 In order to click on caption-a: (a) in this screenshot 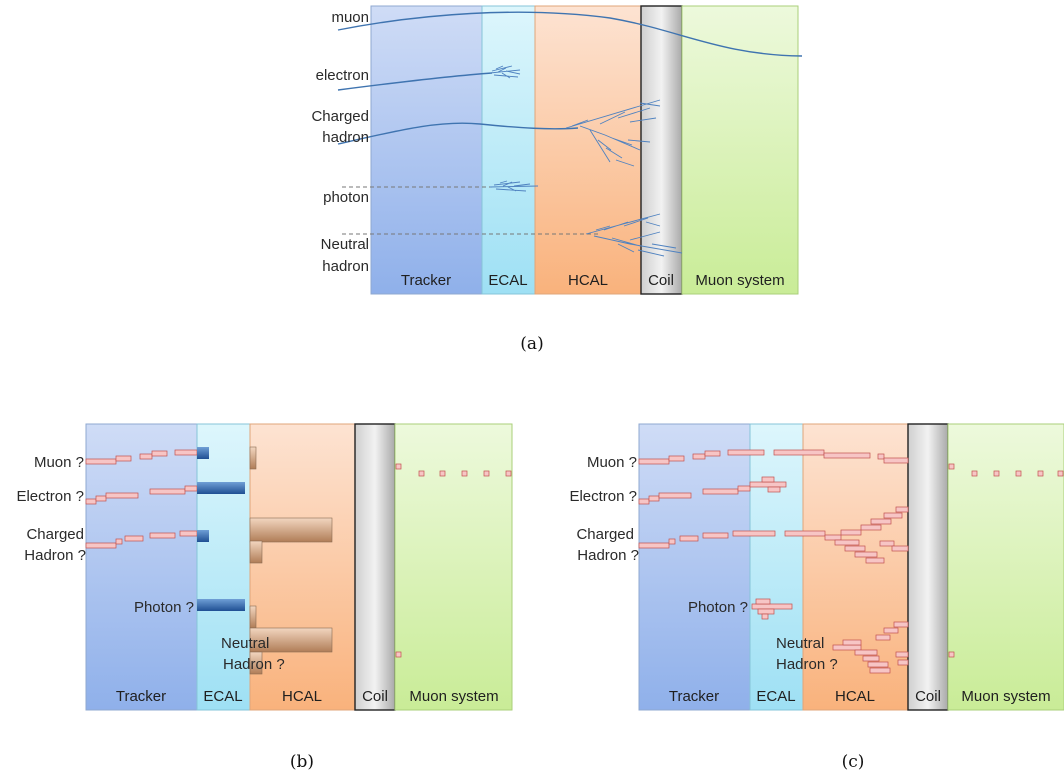, I will do `click(531, 344)`.